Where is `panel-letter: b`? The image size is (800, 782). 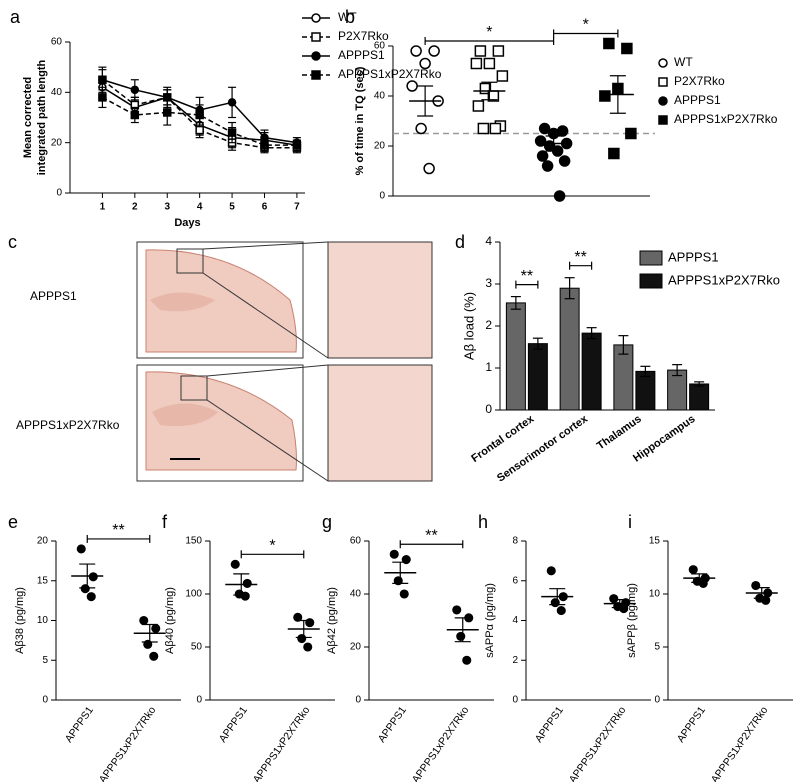 panel-letter: b is located at coordinates (350, 17).